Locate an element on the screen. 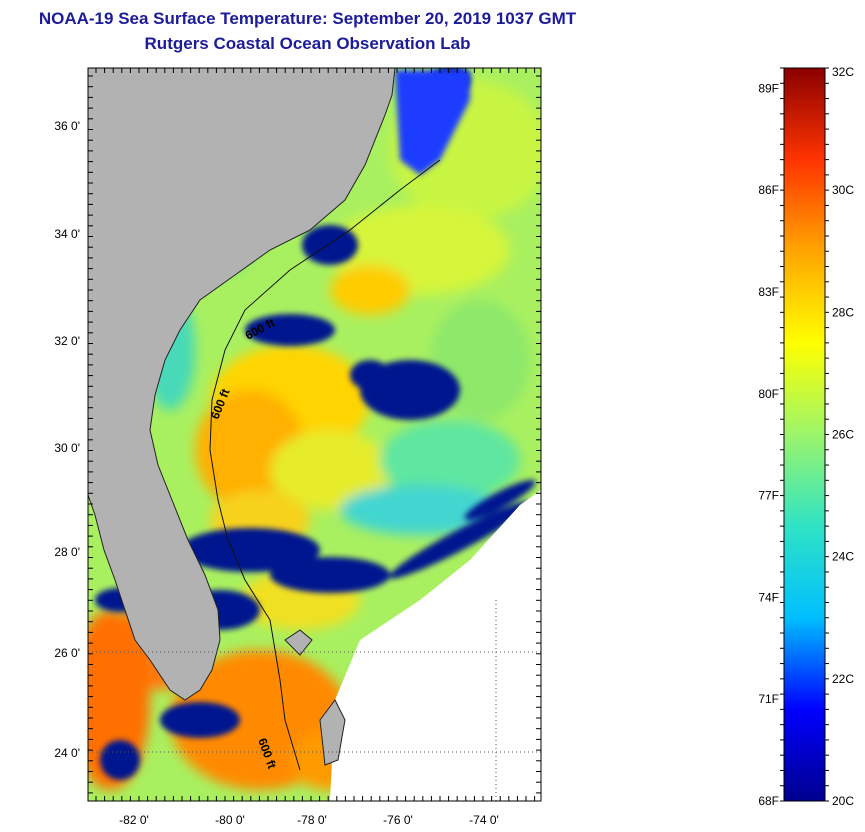  colorbar-celsius-label: 20C is located at coordinates (843, 801).